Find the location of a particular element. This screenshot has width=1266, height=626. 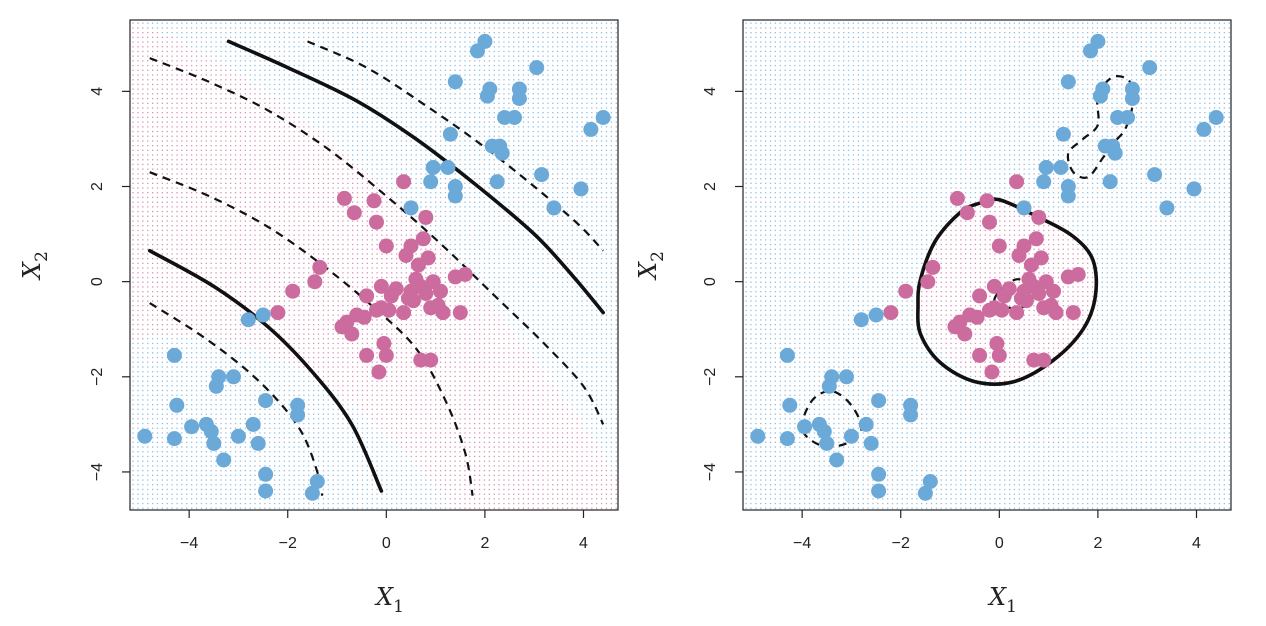

y-tick-label: −2 is located at coordinates (97, 377).